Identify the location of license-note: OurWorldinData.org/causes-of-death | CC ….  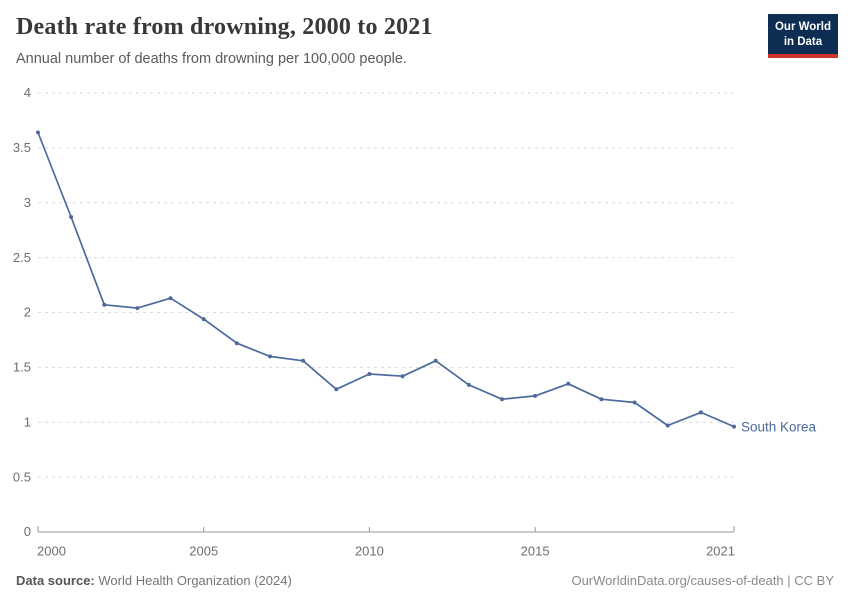
(702, 580).